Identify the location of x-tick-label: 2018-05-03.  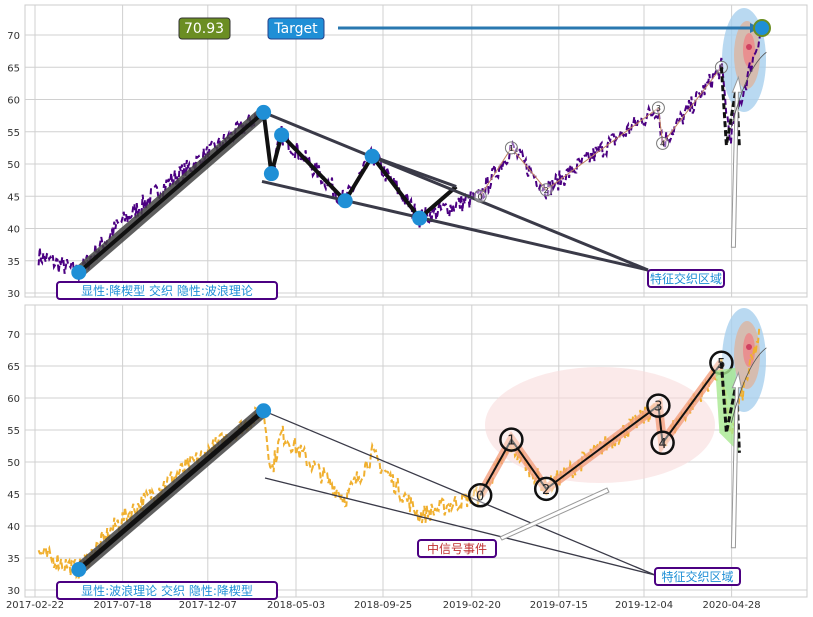
(296, 605).